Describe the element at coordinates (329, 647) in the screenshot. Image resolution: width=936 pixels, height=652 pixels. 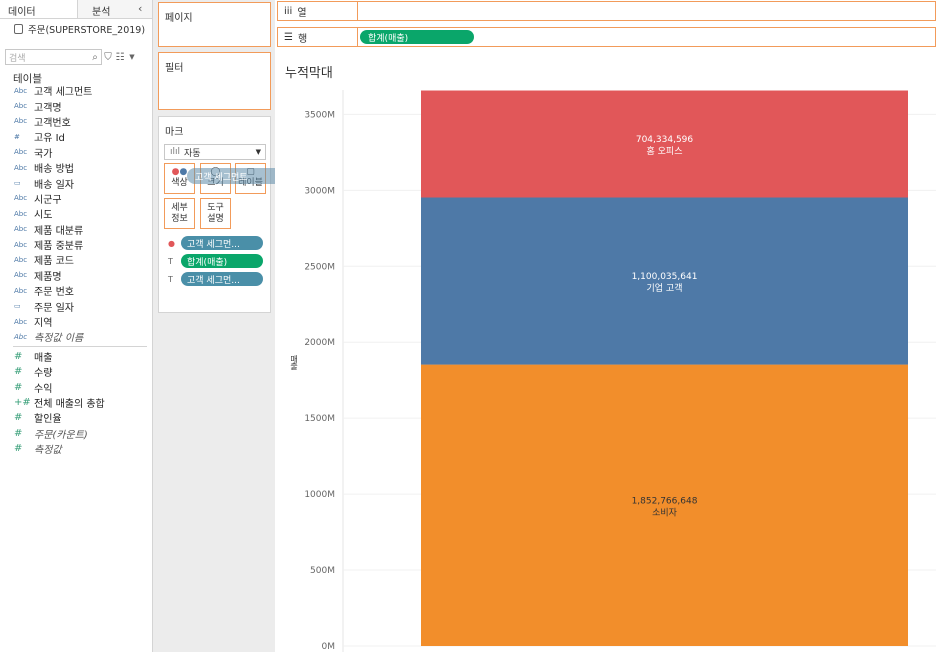
I see `y-tick-label: 0M` at that location.